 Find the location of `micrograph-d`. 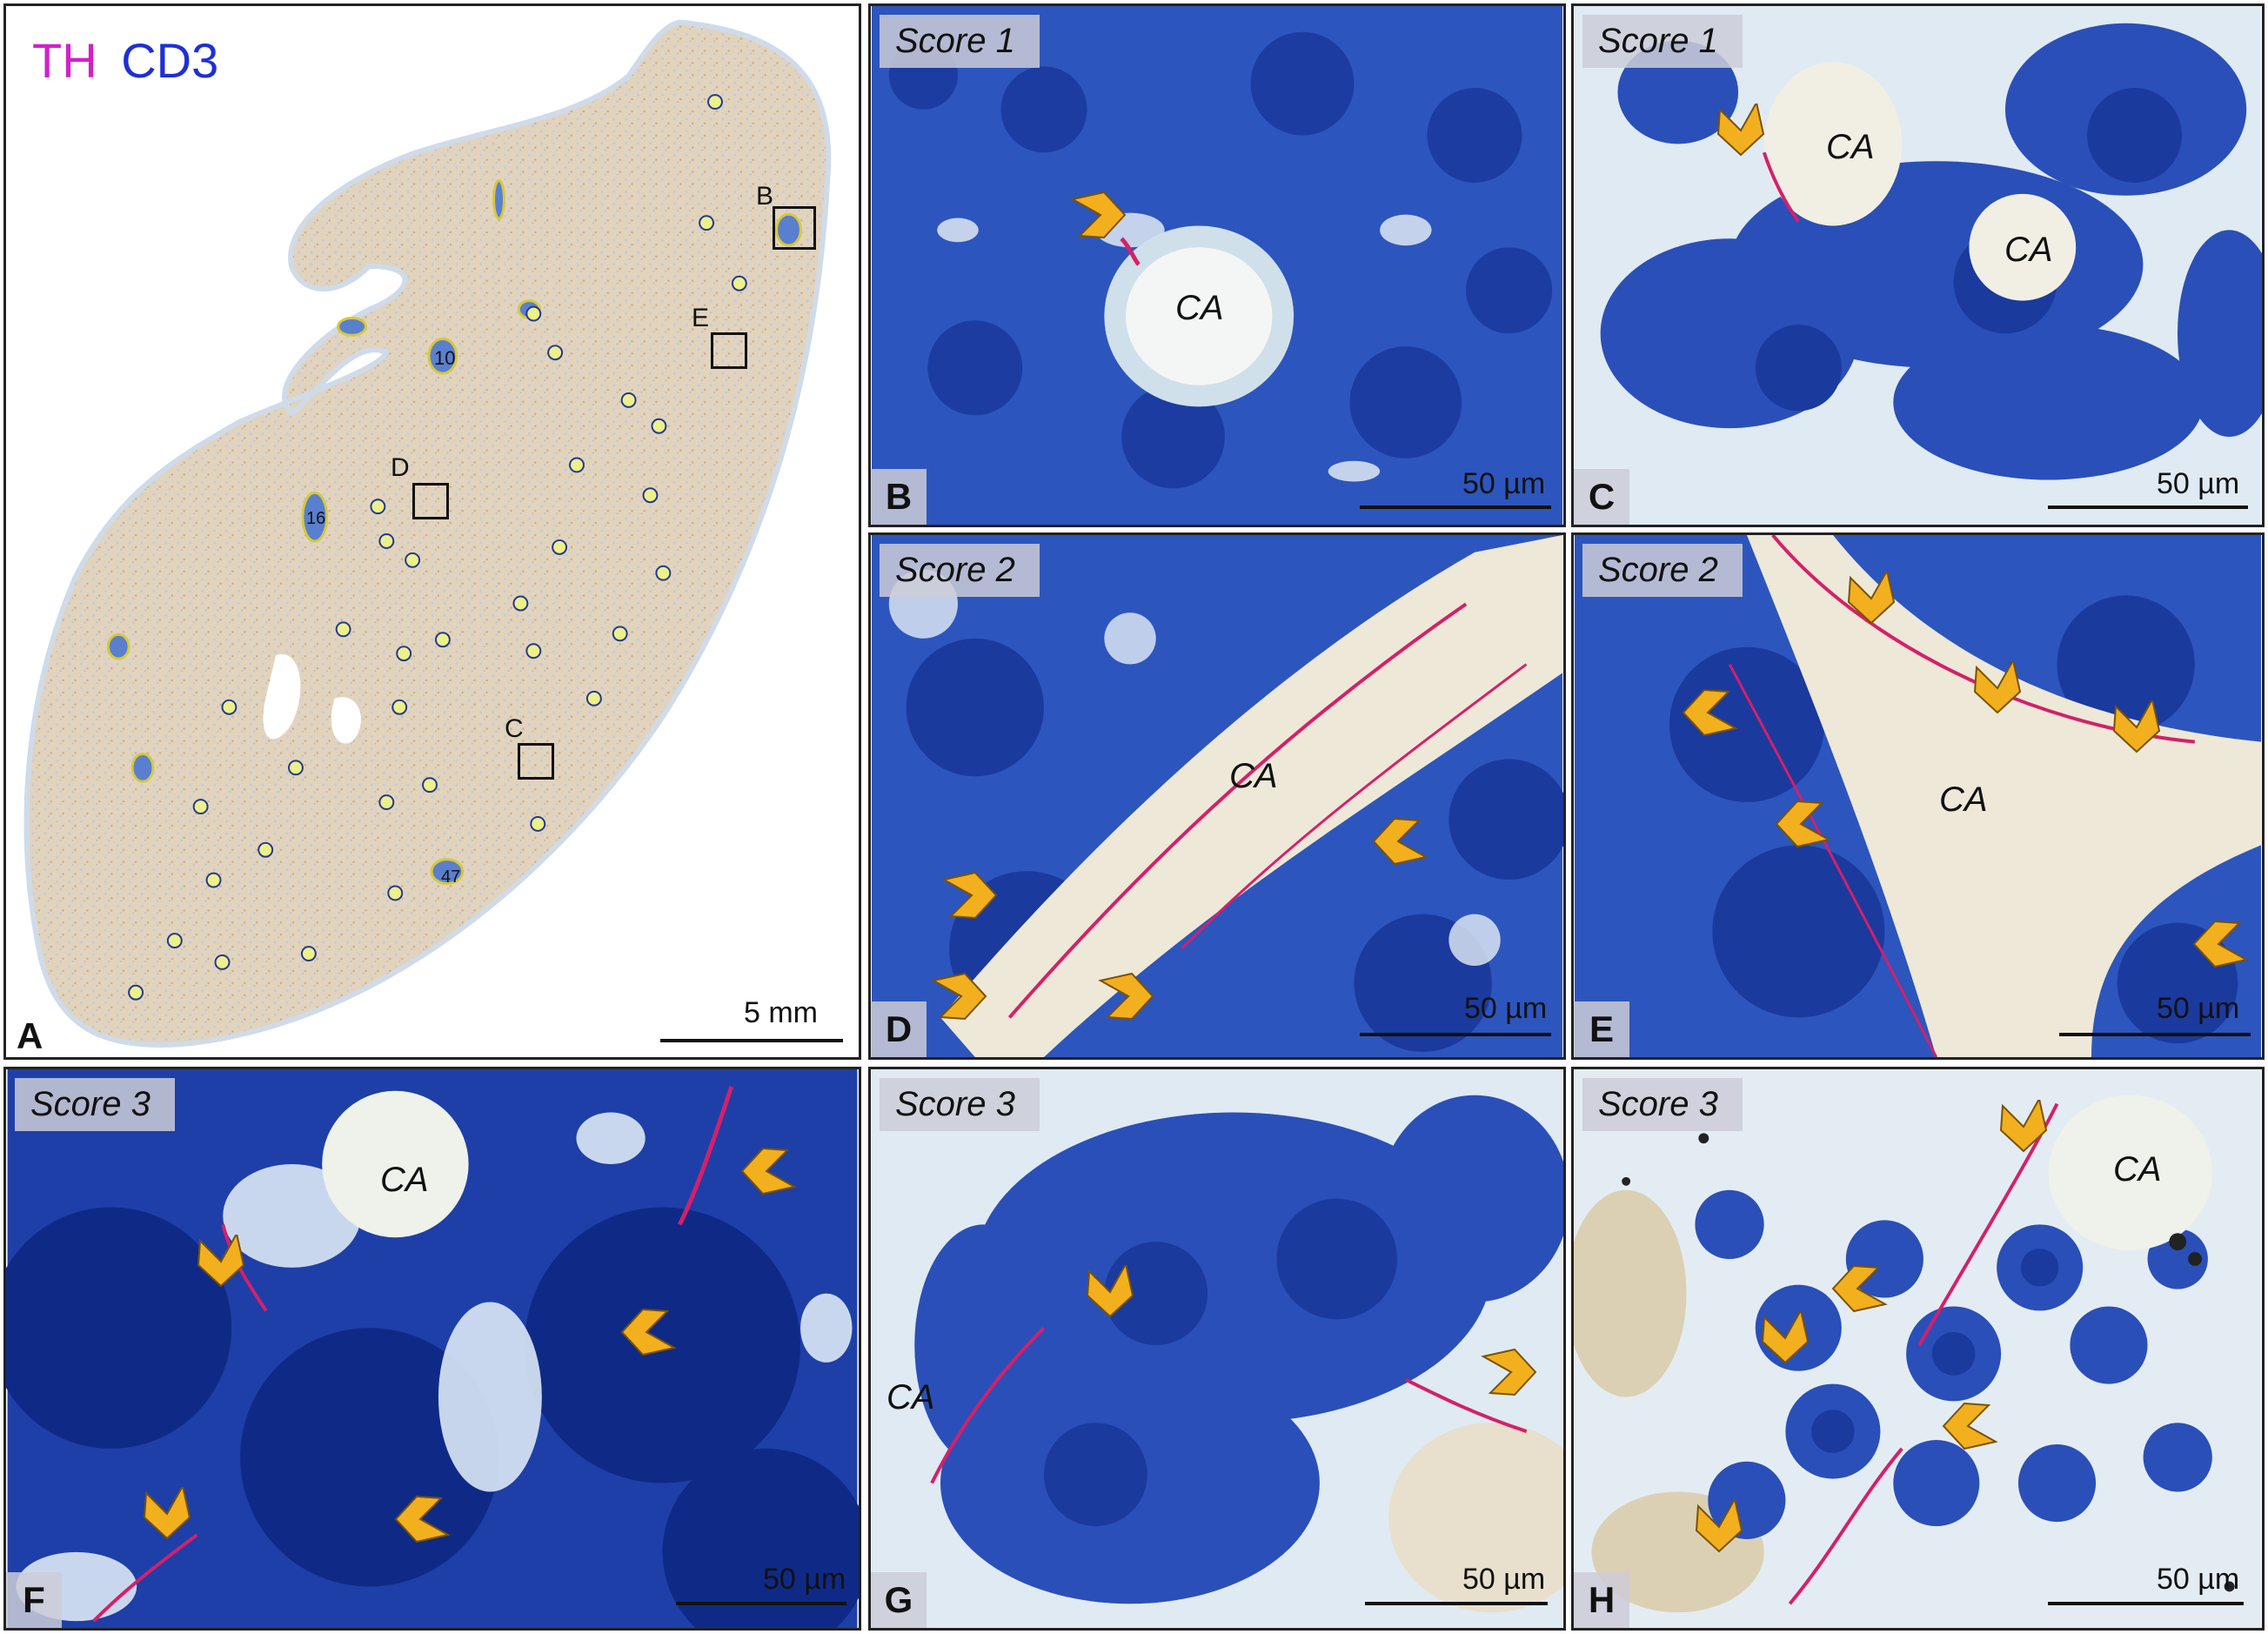

micrograph-d is located at coordinates (1217, 796).